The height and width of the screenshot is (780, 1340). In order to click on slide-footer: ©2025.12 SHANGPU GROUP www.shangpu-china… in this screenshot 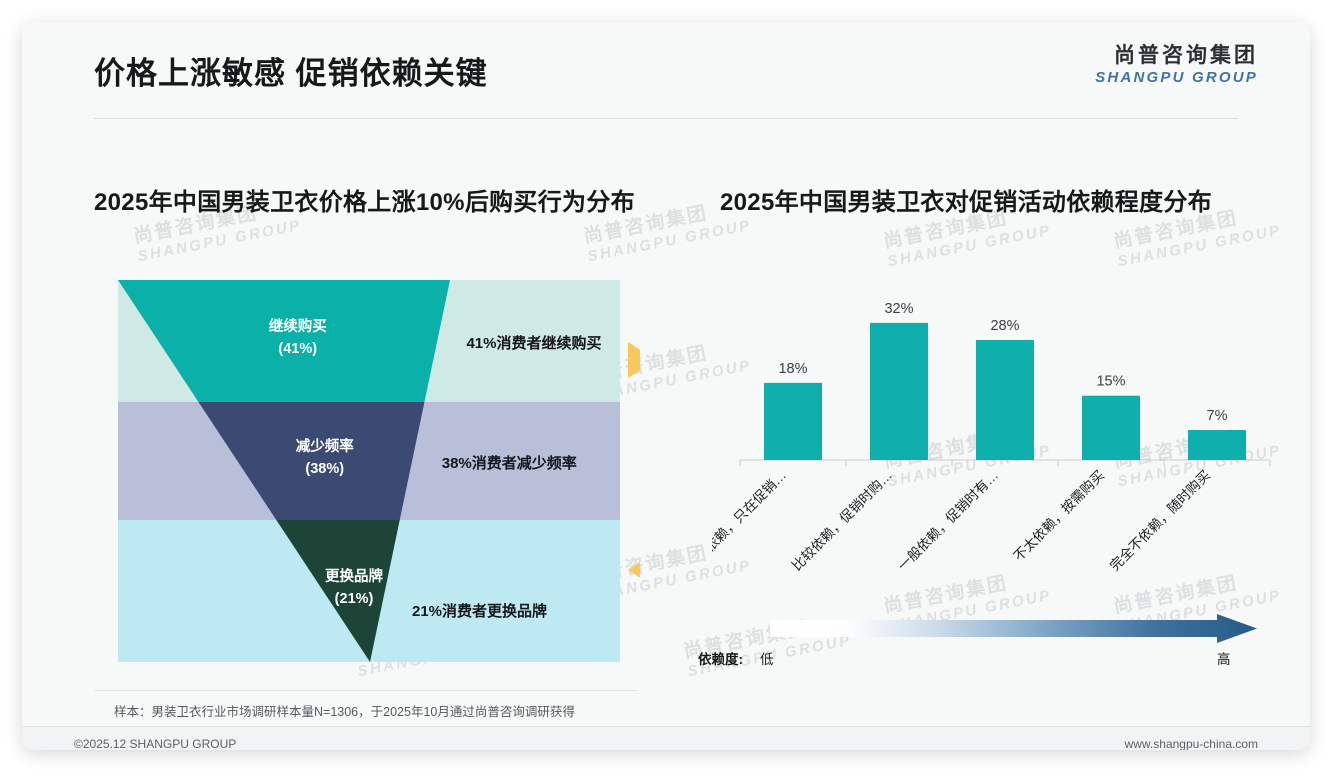, I will do `click(666, 738)`.